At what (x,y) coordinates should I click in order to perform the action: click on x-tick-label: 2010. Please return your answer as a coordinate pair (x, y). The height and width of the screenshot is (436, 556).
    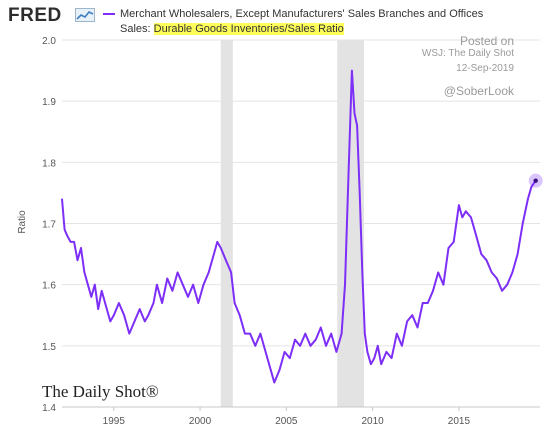
    Looking at the image, I should click on (372, 421).